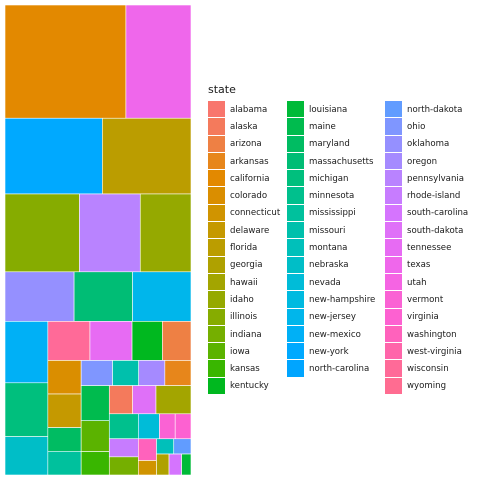  Describe the element at coordinates (165, 446) in the screenshot. I see `treemap-cell-montana` at that location.